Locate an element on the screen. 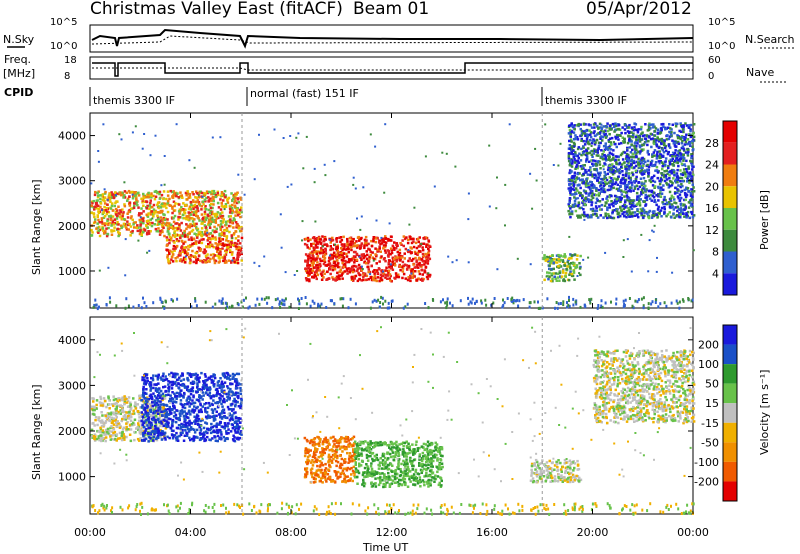  nsky-series is located at coordinates (392, 38).